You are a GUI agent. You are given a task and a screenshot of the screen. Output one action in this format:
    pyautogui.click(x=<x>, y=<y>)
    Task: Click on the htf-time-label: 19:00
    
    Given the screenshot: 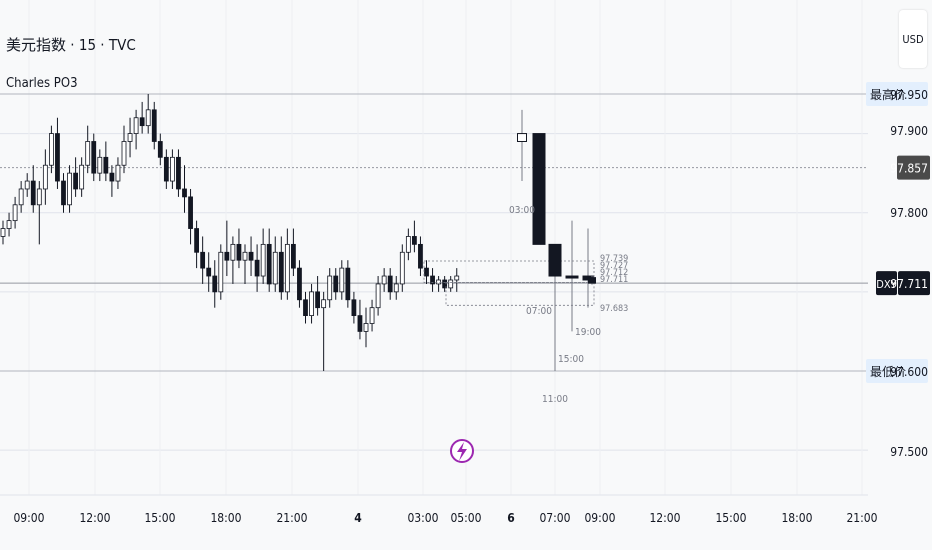 What is the action you would take?
    pyautogui.click(x=588, y=332)
    